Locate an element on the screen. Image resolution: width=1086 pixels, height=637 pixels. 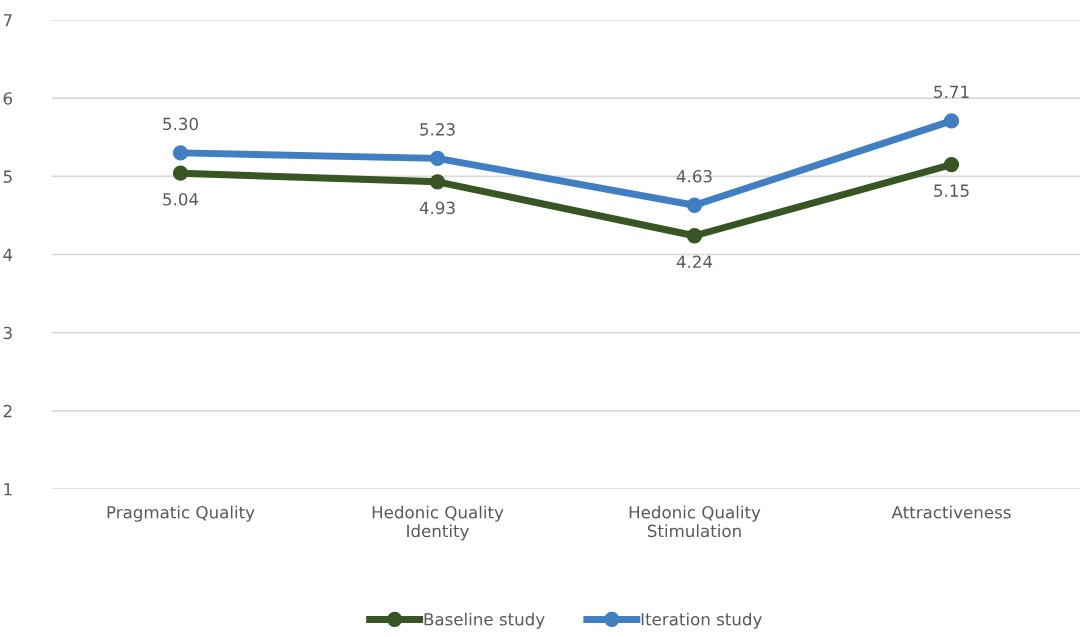
y-tick-label: 6 is located at coordinates (8, 98).